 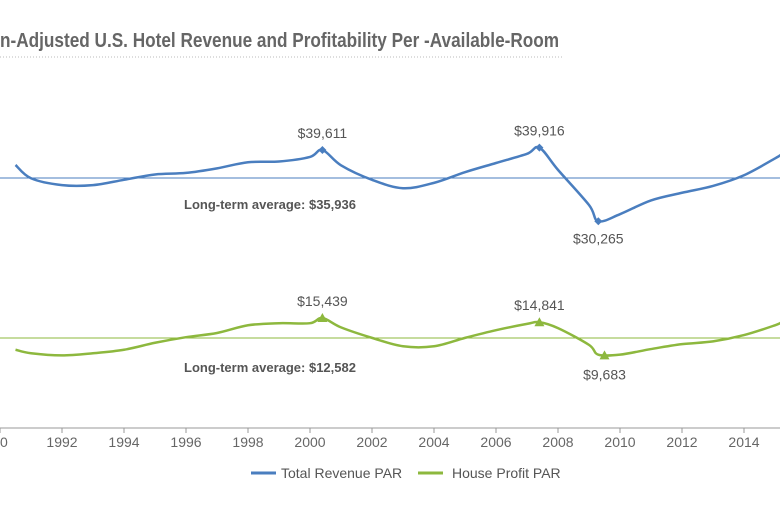 What do you see at coordinates (322, 301) in the screenshot?
I see `data-label: $15,439` at bounding box center [322, 301].